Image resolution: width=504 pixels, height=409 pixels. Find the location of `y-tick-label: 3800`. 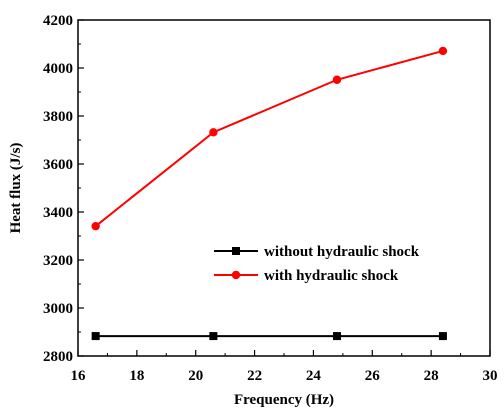

y-tick-label: 3800 is located at coordinates (58, 117).